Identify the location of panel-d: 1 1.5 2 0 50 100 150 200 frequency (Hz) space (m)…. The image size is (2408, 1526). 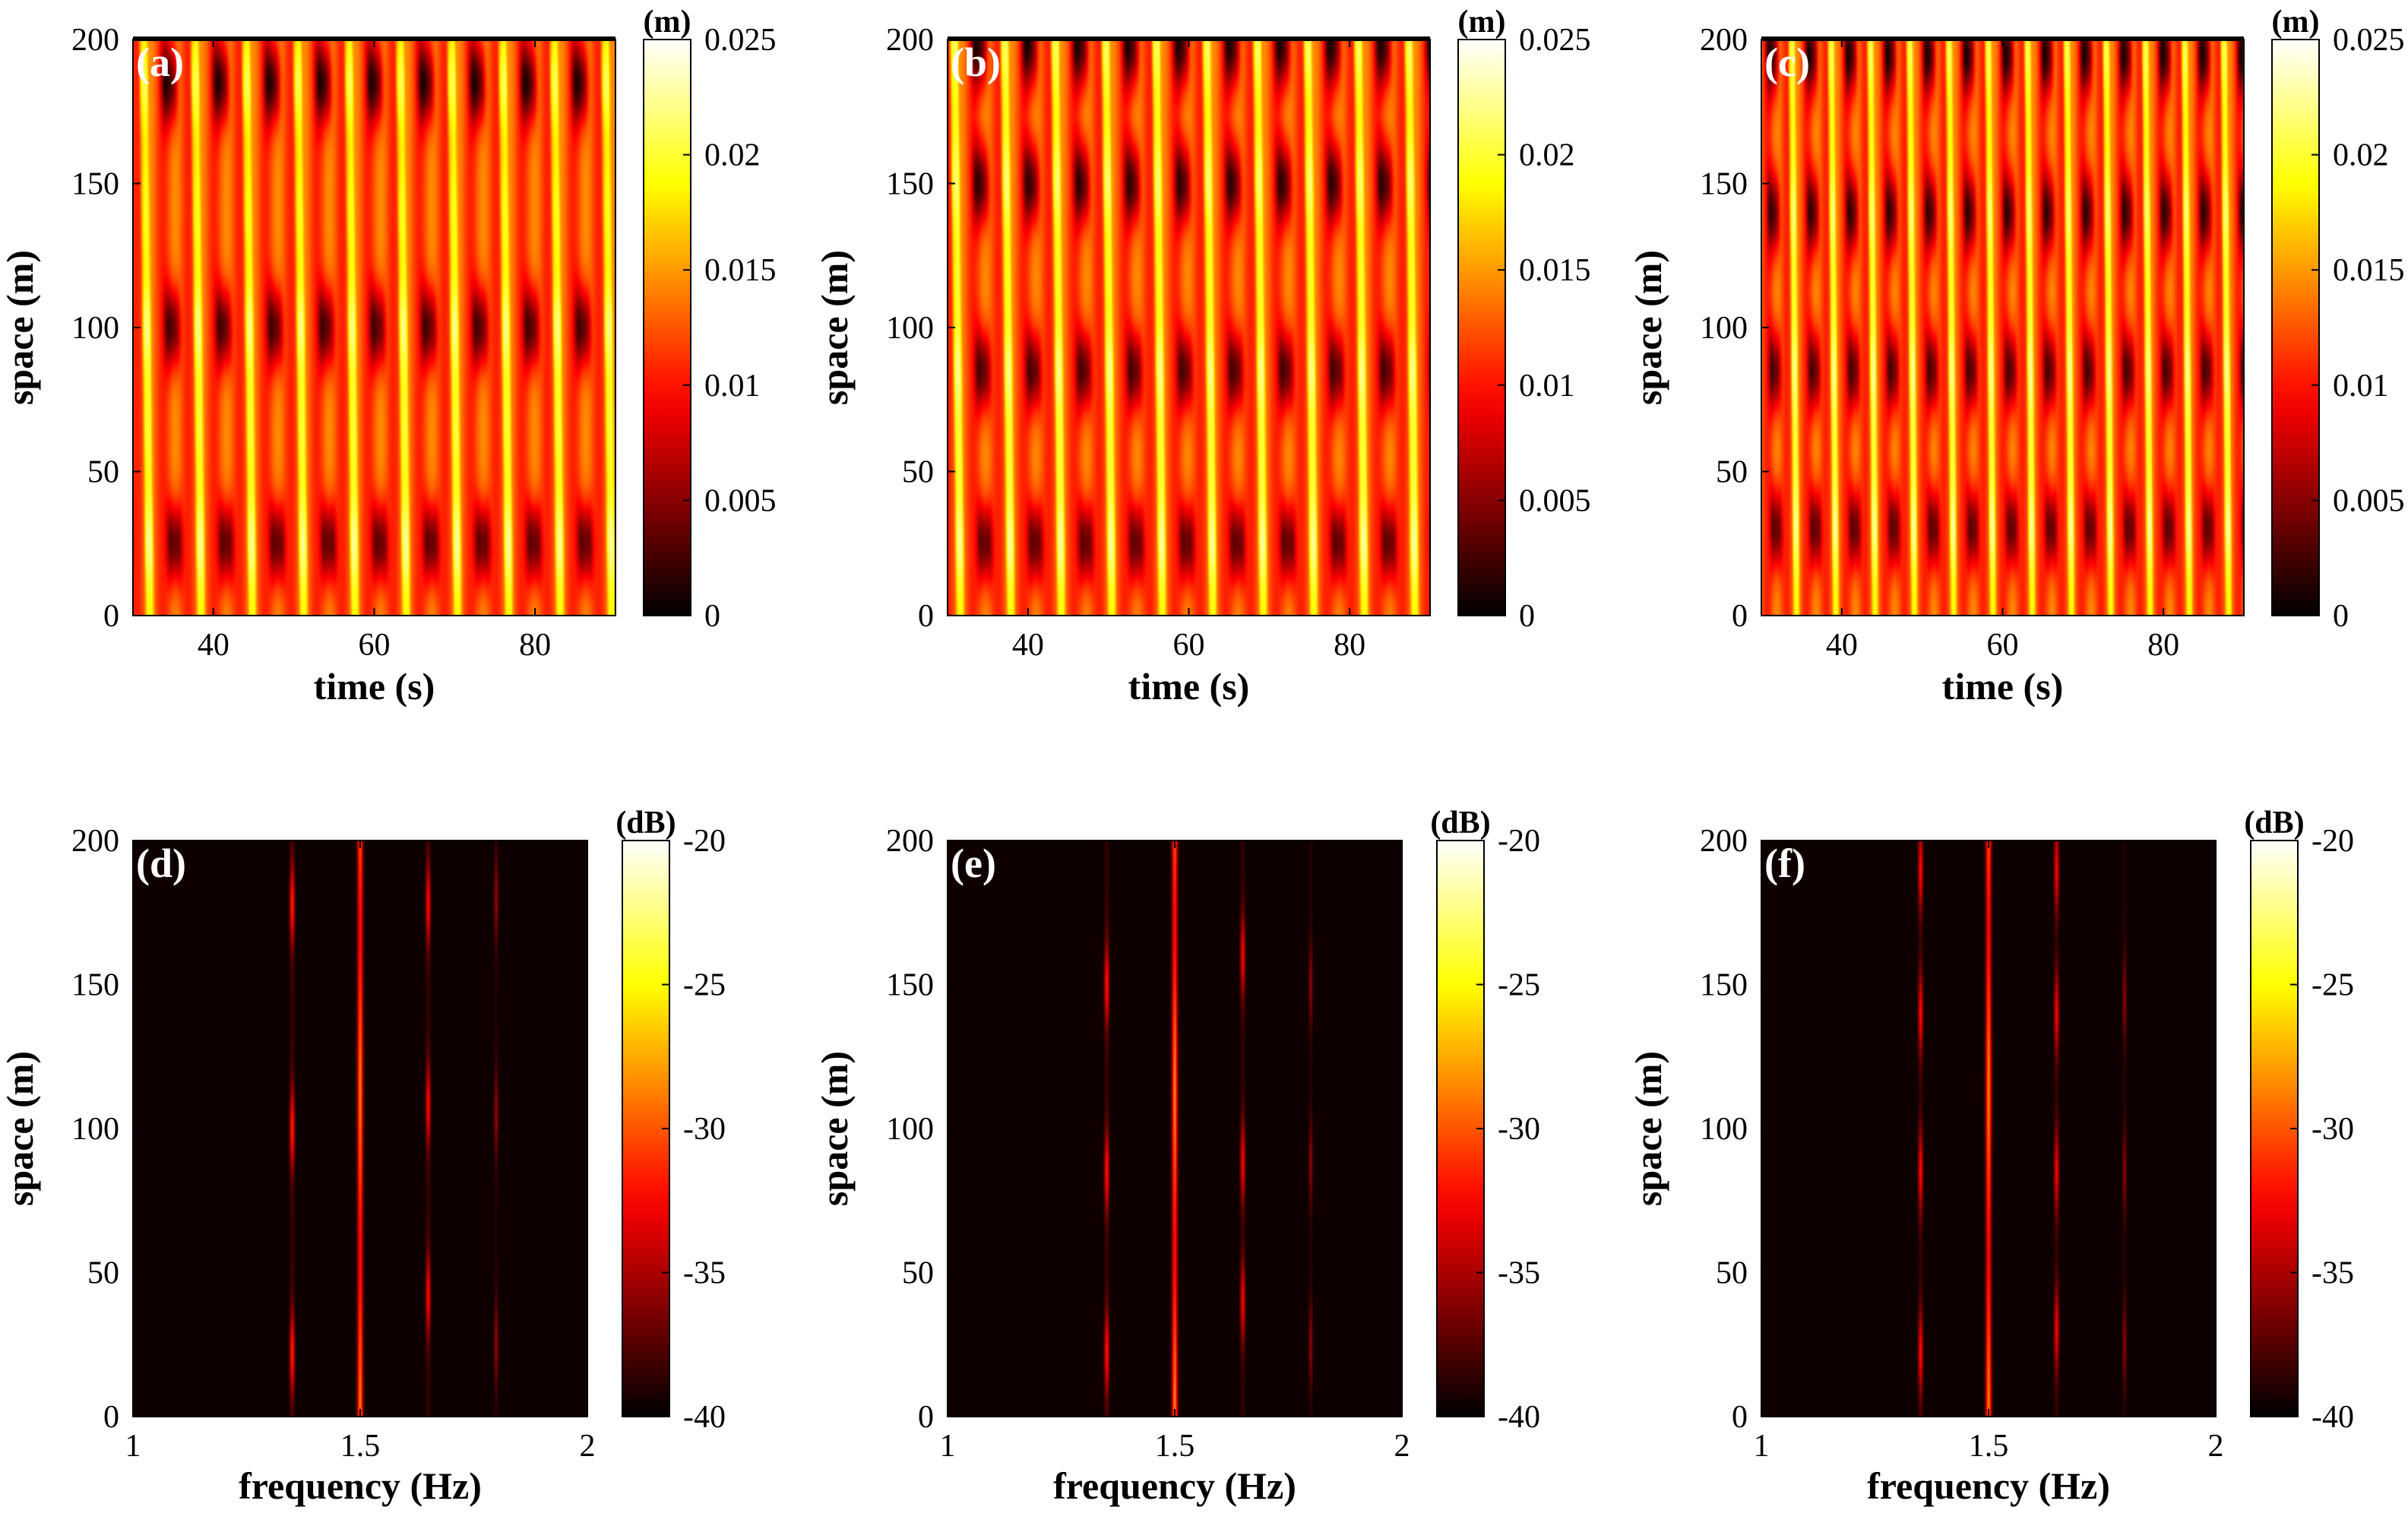
(363, 1156).